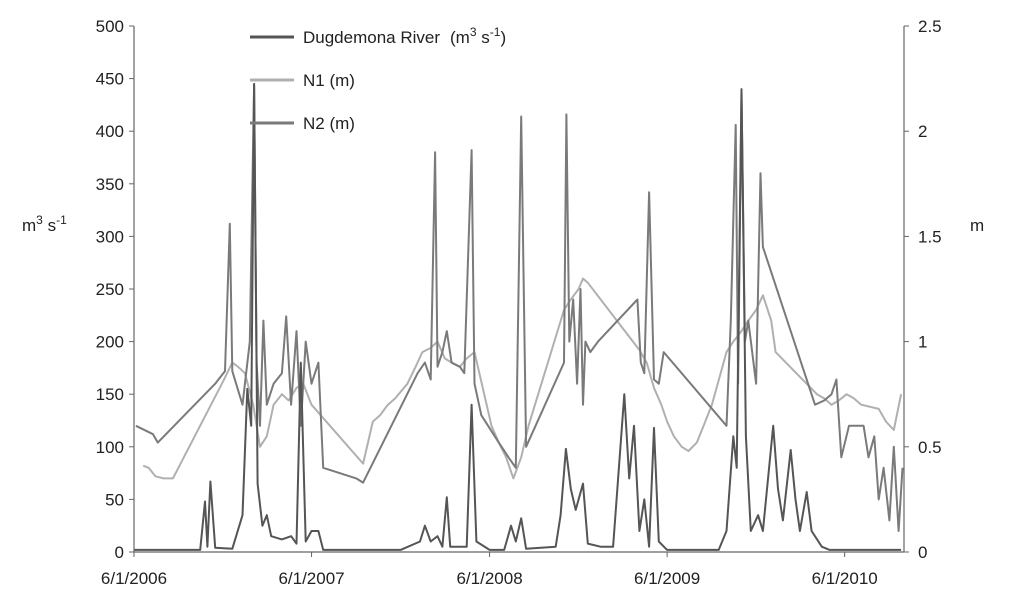 The image size is (1024, 614). Describe the element at coordinates (489, 578) in the screenshot. I see `x-tick-label: 6/1/2008` at that location.